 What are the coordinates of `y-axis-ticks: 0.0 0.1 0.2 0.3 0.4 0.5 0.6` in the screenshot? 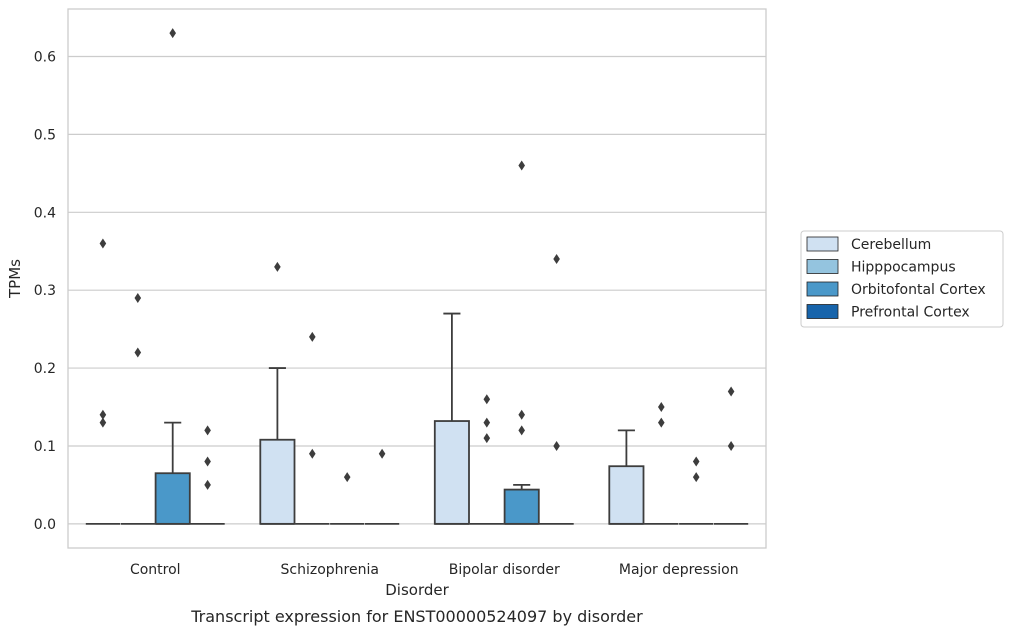 It's located at (45, 291).